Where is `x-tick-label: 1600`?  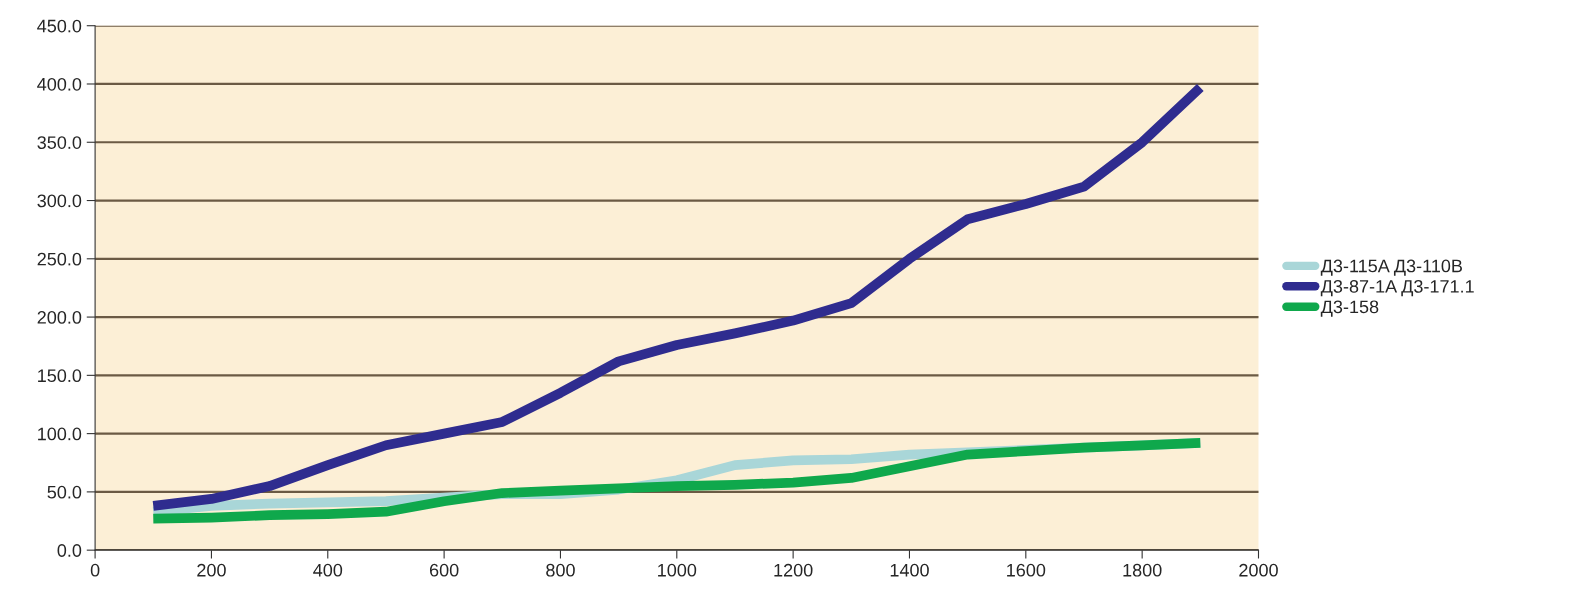
x-tick-label: 1600 is located at coordinates (1026, 570).